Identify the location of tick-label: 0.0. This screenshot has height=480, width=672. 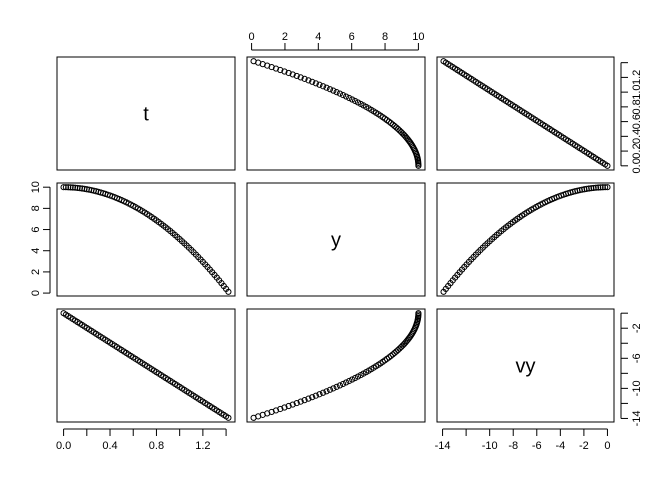
(63, 446).